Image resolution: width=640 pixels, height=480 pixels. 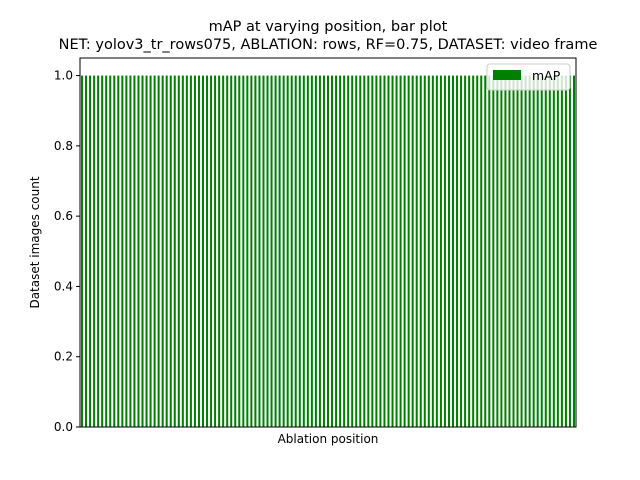 What do you see at coordinates (63, 357) in the screenshot?
I see `y-tick-label: 0.2` at bounding box center [63, 357].